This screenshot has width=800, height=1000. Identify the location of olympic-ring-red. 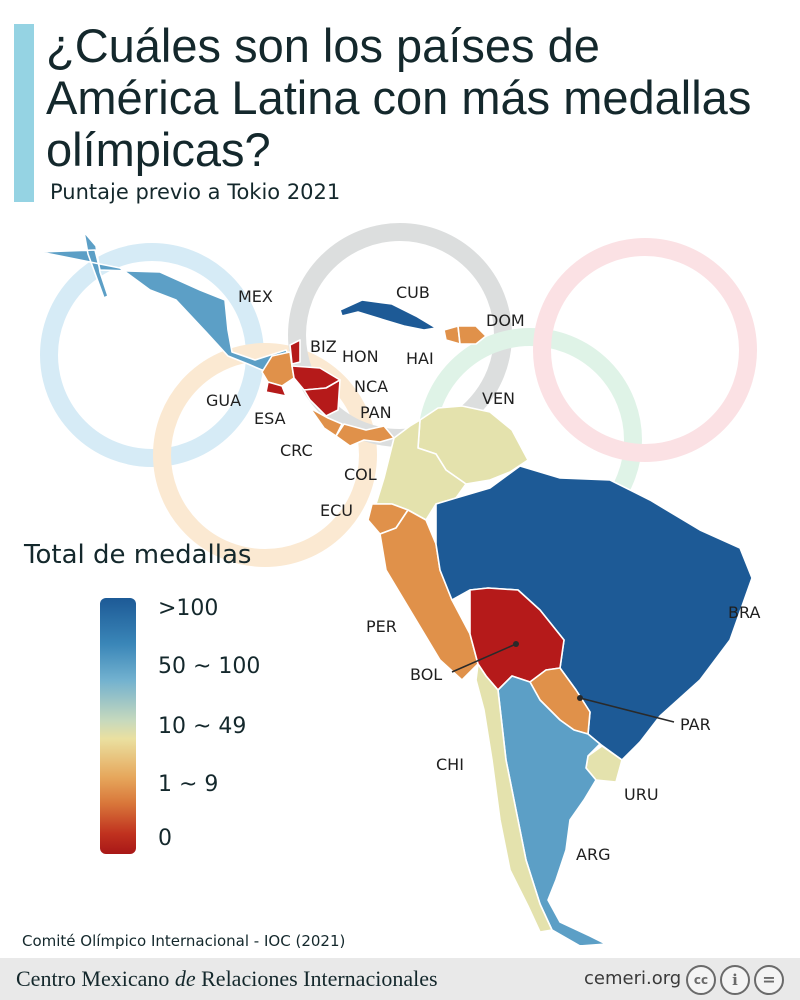
(645, 350).